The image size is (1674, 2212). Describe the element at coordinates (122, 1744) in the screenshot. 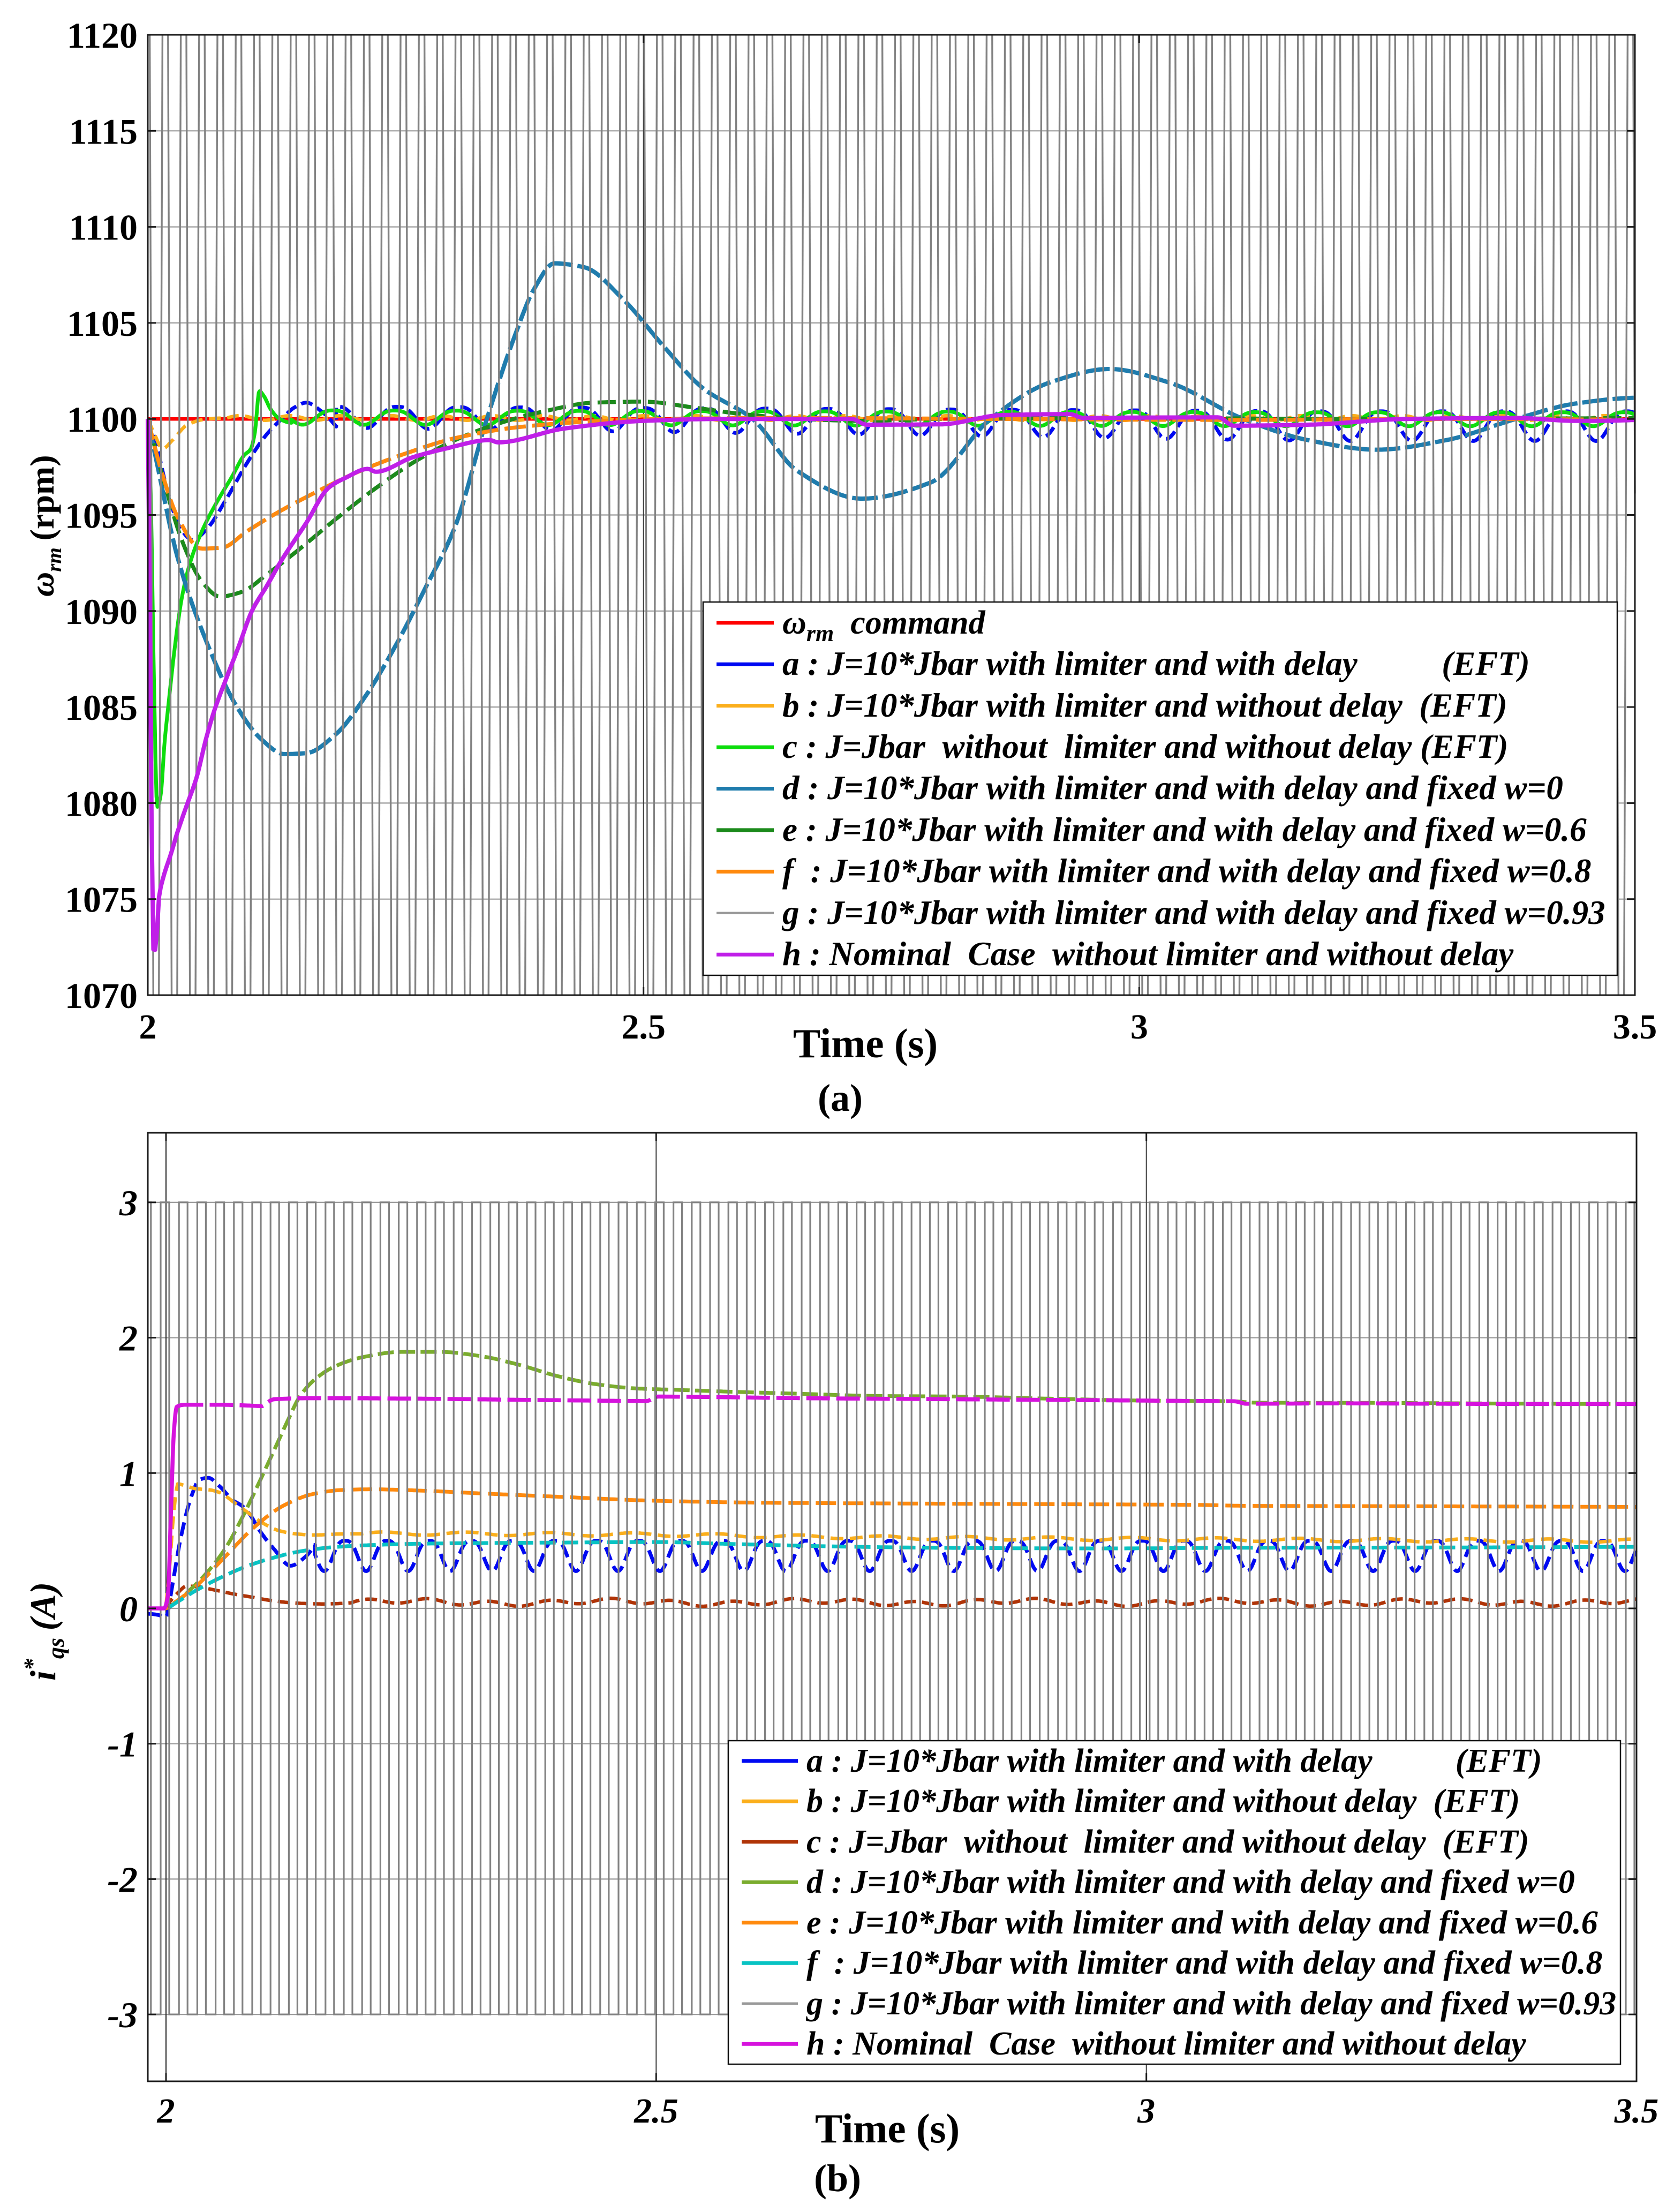

I see `svg-text: -1` at that location.